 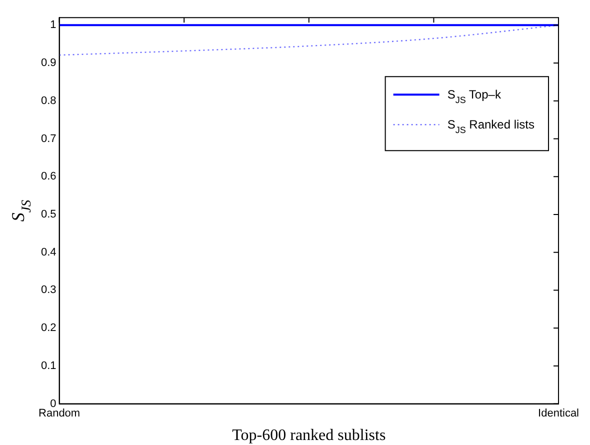 What do you see at coordinates (48, 176) in the screenshot?
I see `y-tick-label: 0.6` at bounding box center [48, 176].